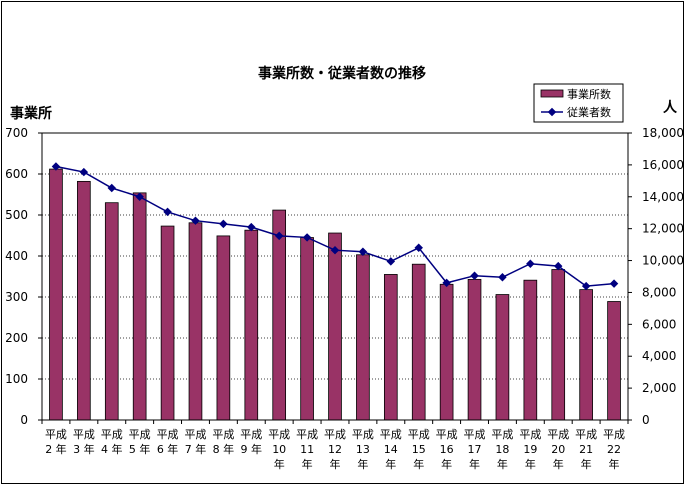 The height and width of the screenshot is (485, 685). I want to click on x-tick-label-year: 16, so click(447, 449).